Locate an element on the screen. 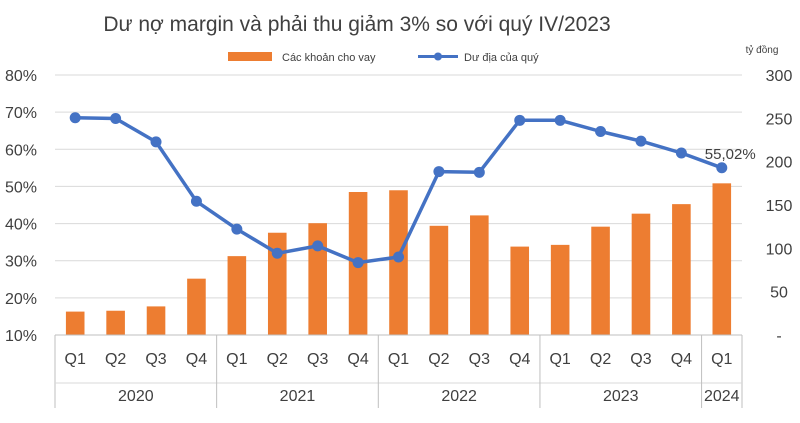 This screenshot has height=423, width=800. left-tick-label: 80% is located at coordinates (21, 76).